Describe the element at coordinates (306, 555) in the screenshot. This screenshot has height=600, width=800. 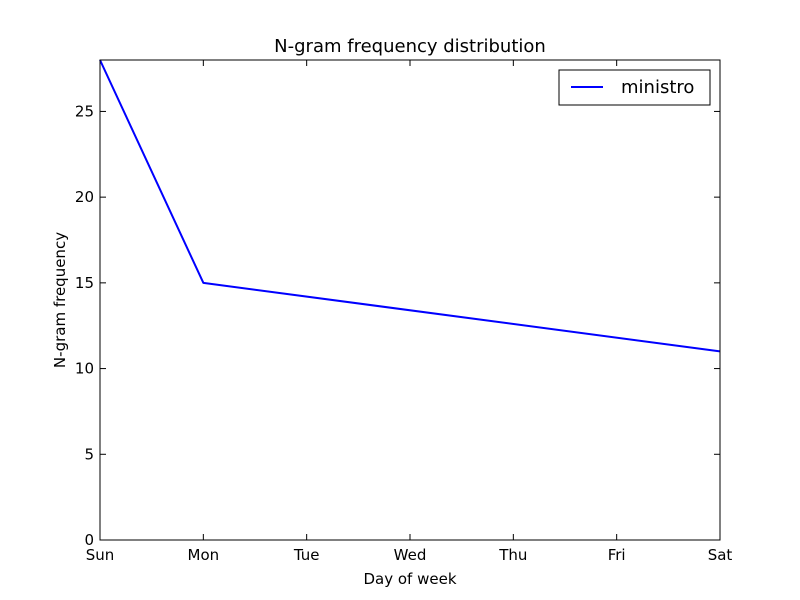
I see `x-tick-label: Tue` at that location.